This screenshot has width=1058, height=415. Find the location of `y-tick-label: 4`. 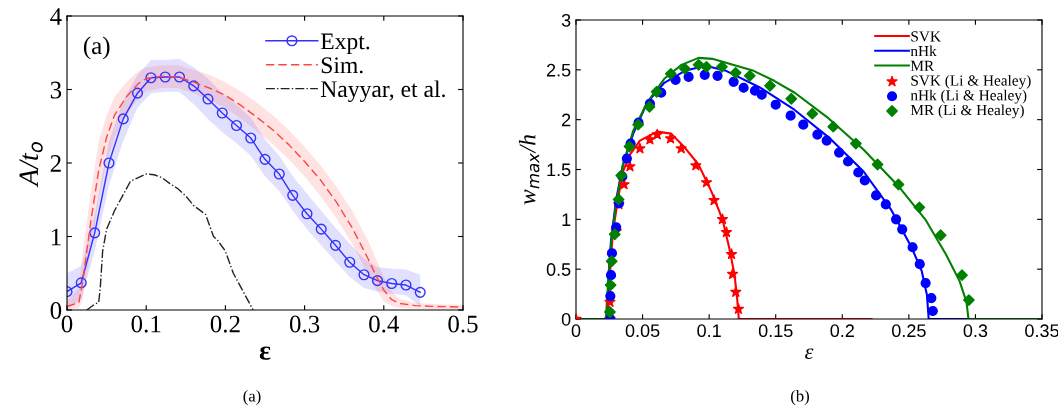

y-tick-label: 4 is located at coordinates (56, 16).